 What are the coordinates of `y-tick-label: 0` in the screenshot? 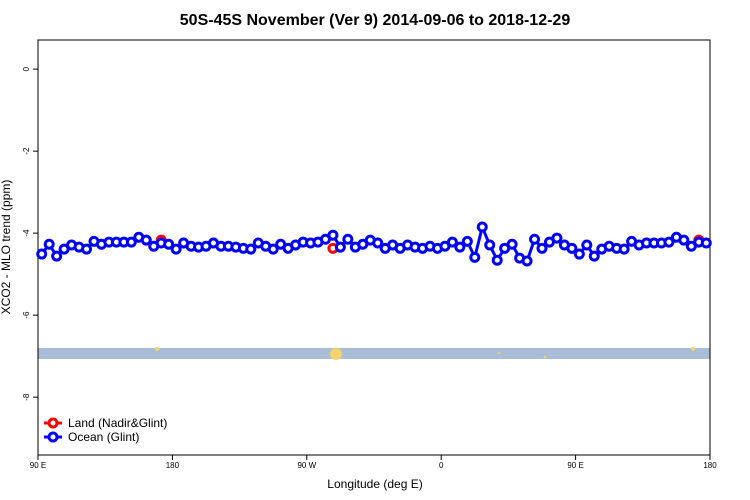 It's located at (26, 68).